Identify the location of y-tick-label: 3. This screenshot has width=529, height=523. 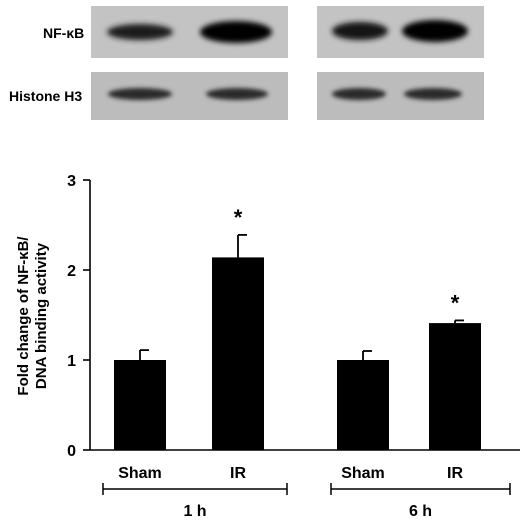
(71, 181).